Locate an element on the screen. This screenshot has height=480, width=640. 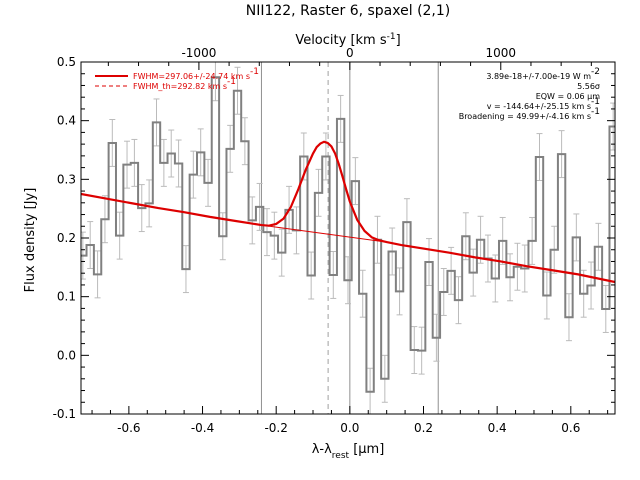
x-tick-label: -0.6 is located at coordinates (128, 428).